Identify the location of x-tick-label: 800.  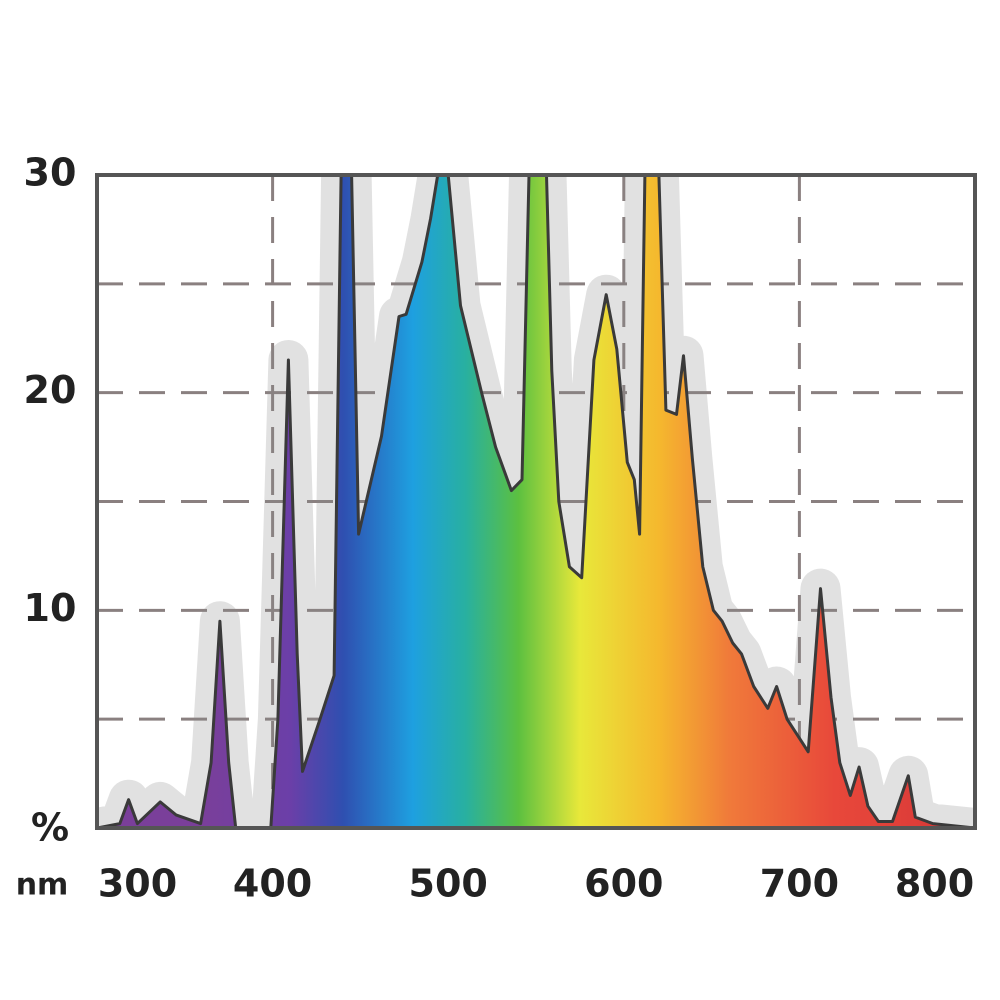
(934, 884).